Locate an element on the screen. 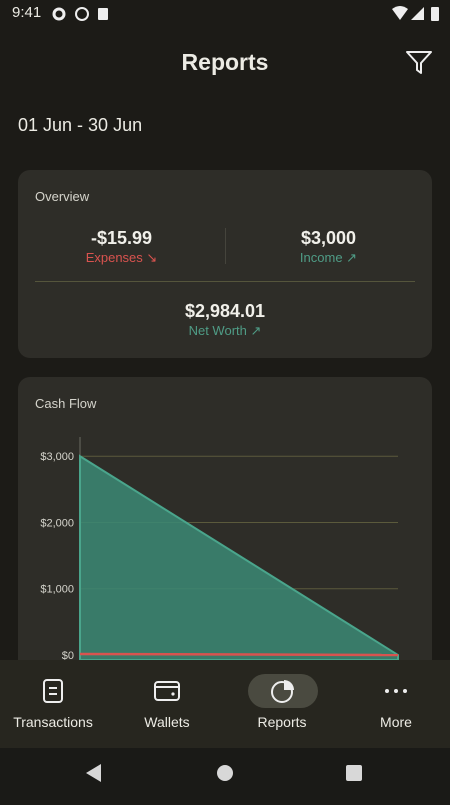  expenses-label: Expenses ↘ is located at coordinates (121, 257).